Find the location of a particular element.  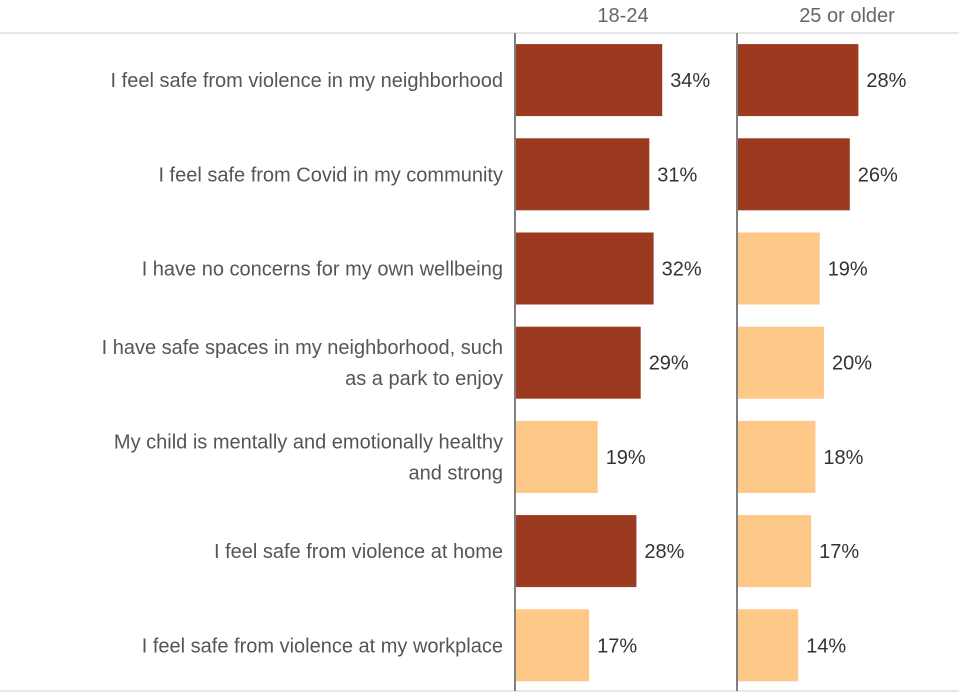

data-label: 29% is located at coordinates (669, 364).